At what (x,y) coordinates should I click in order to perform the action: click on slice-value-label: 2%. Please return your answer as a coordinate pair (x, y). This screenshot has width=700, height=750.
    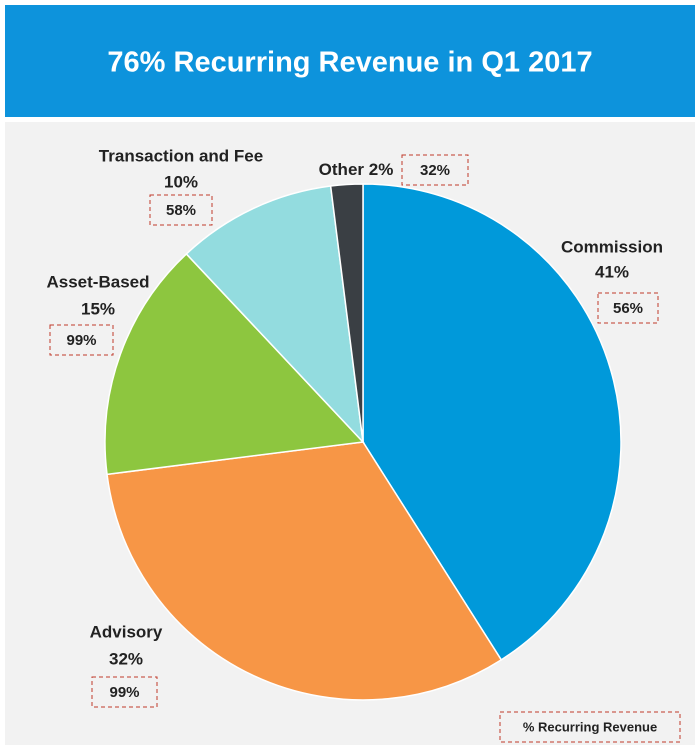
    Looking at the image, I should click on (381, 169).